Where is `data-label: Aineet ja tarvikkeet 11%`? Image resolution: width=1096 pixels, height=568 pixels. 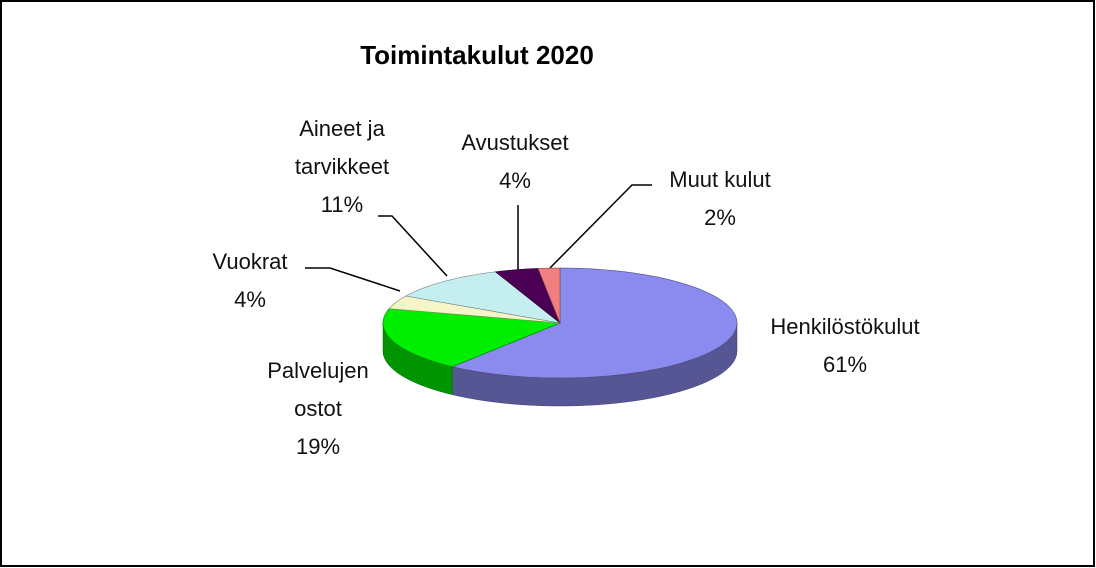
data-label: Aineet ja tarvikkeet 11% is located at coordinates (342, 167).